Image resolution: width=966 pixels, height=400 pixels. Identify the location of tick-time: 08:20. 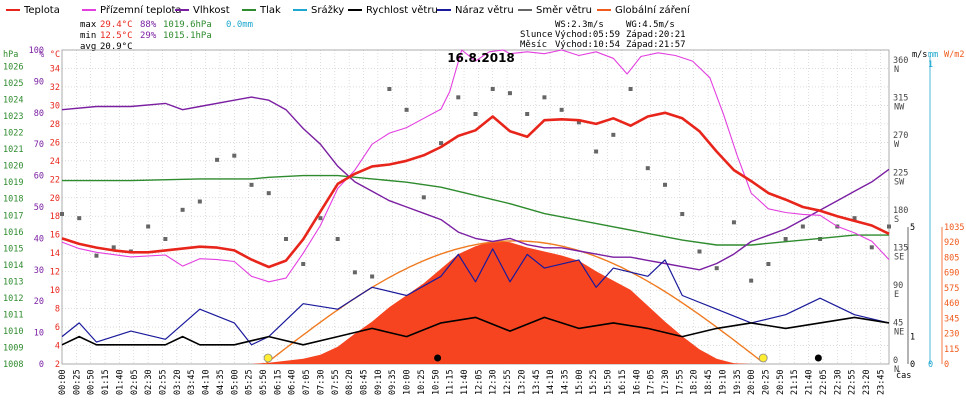
(350, 382).